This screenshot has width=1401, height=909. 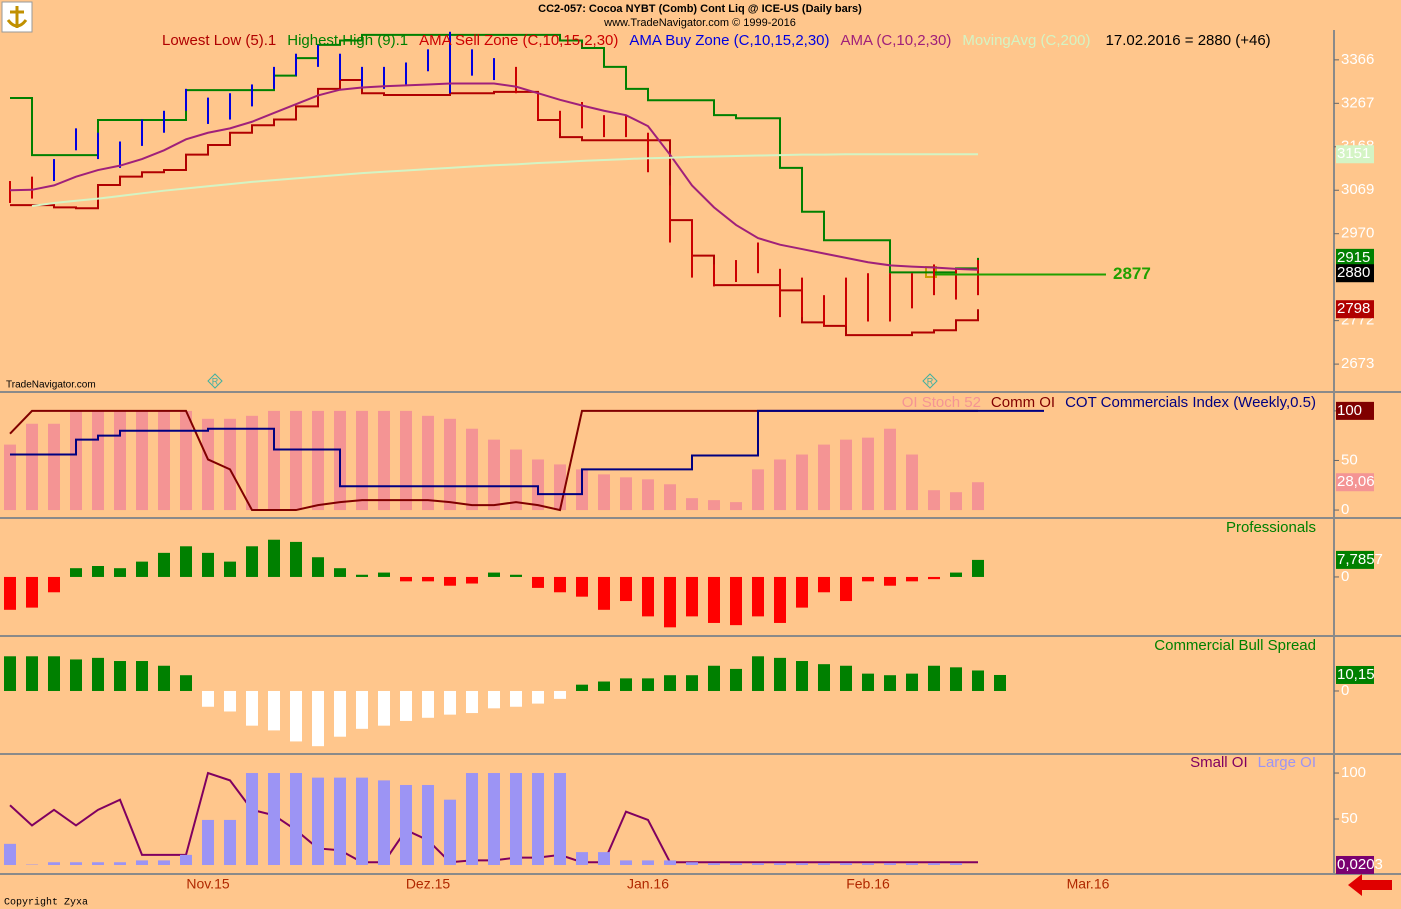 I want to click on y-tick-label: 3069, so click(x=1357, y=189).